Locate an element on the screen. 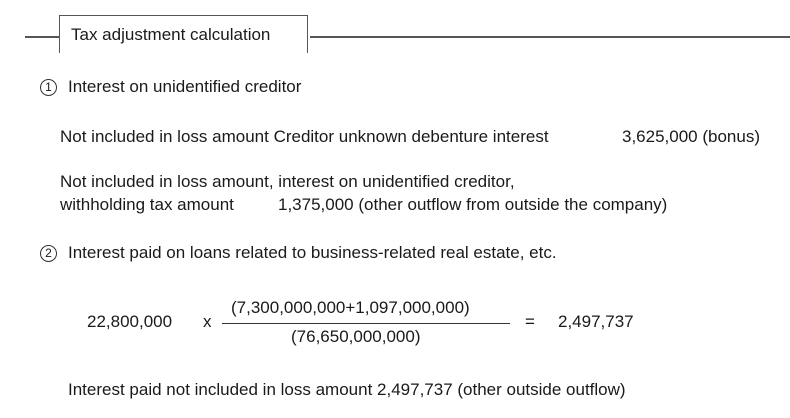 The height and width of the screenshot is (418, 790). circled-number-2-marker: 2 is located at coordinates (48, 253).